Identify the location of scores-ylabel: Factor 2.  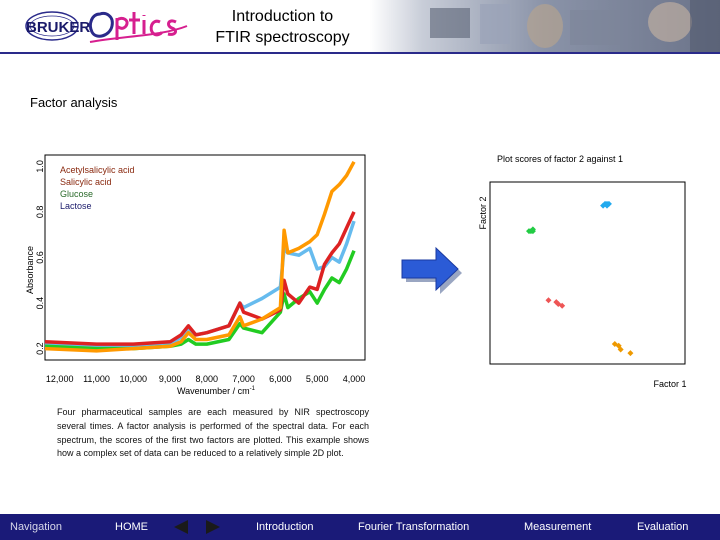
(483, 212).